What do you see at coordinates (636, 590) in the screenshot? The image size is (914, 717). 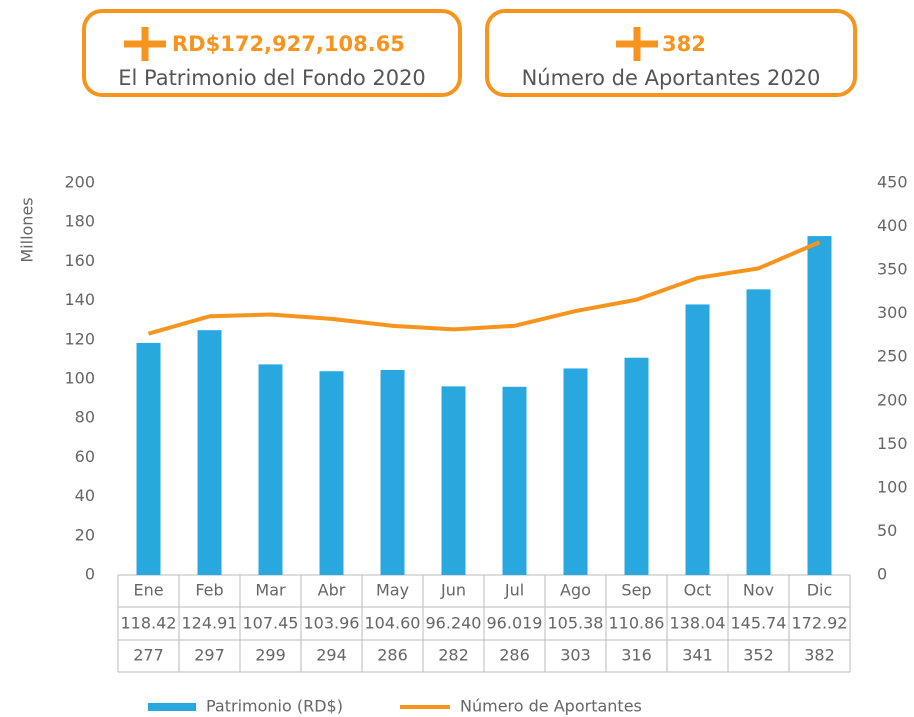 I see `category-label: Sep` at bounding box center [636, 590].